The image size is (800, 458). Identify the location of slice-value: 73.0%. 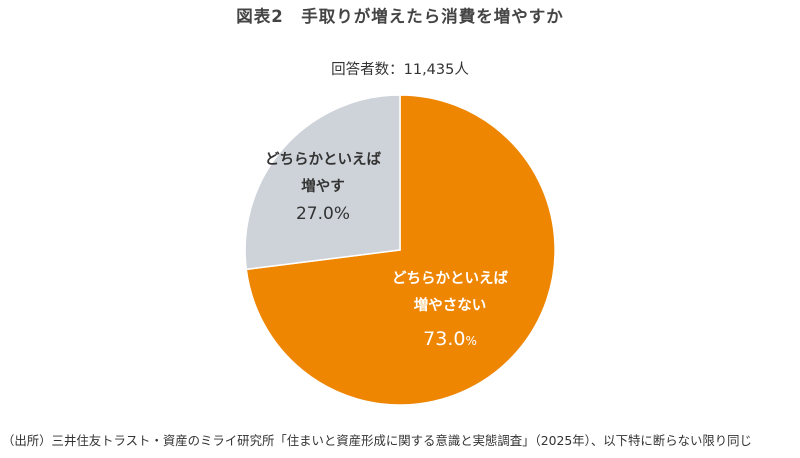
(450, 340).